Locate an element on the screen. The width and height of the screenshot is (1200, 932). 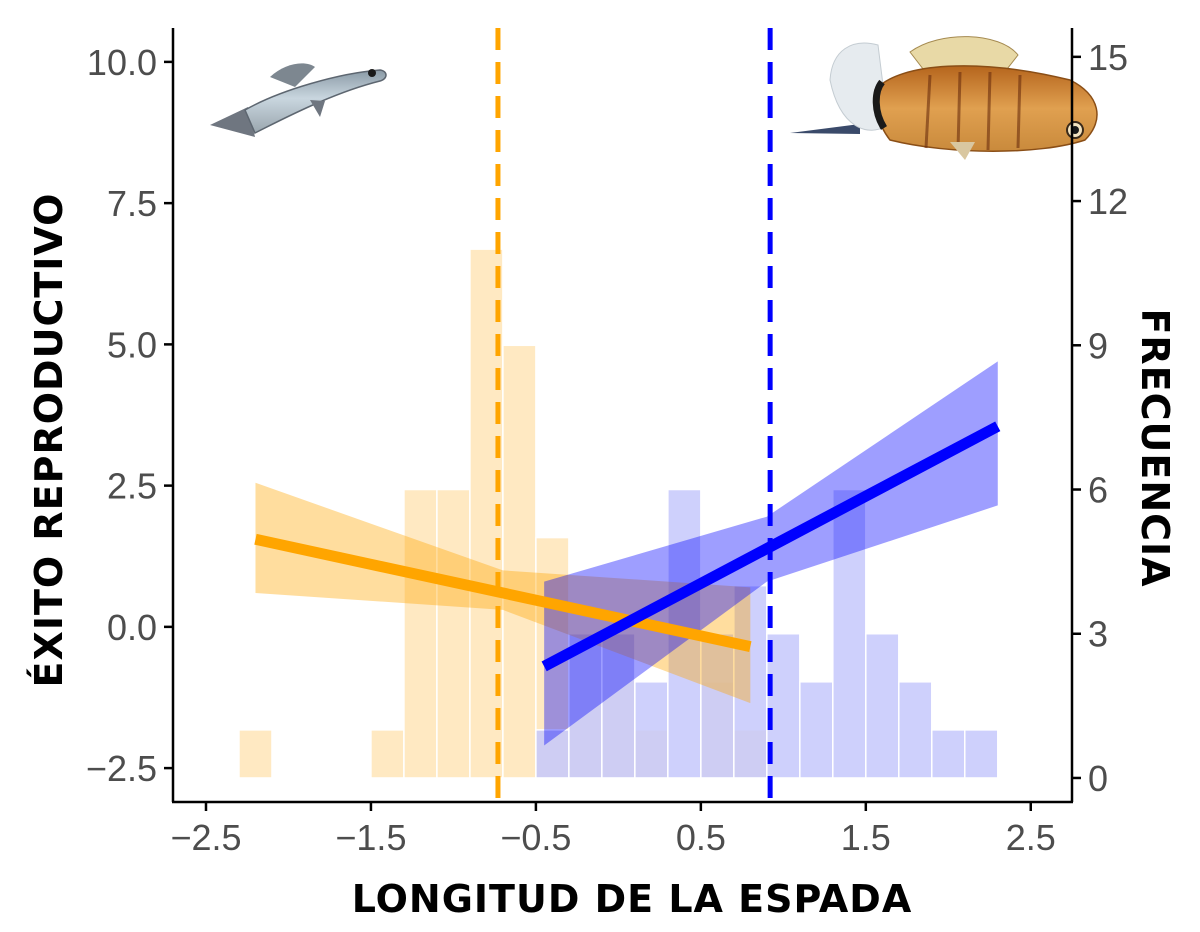
y-right-tick-label: 9 is located at coordinates (1098, 345).